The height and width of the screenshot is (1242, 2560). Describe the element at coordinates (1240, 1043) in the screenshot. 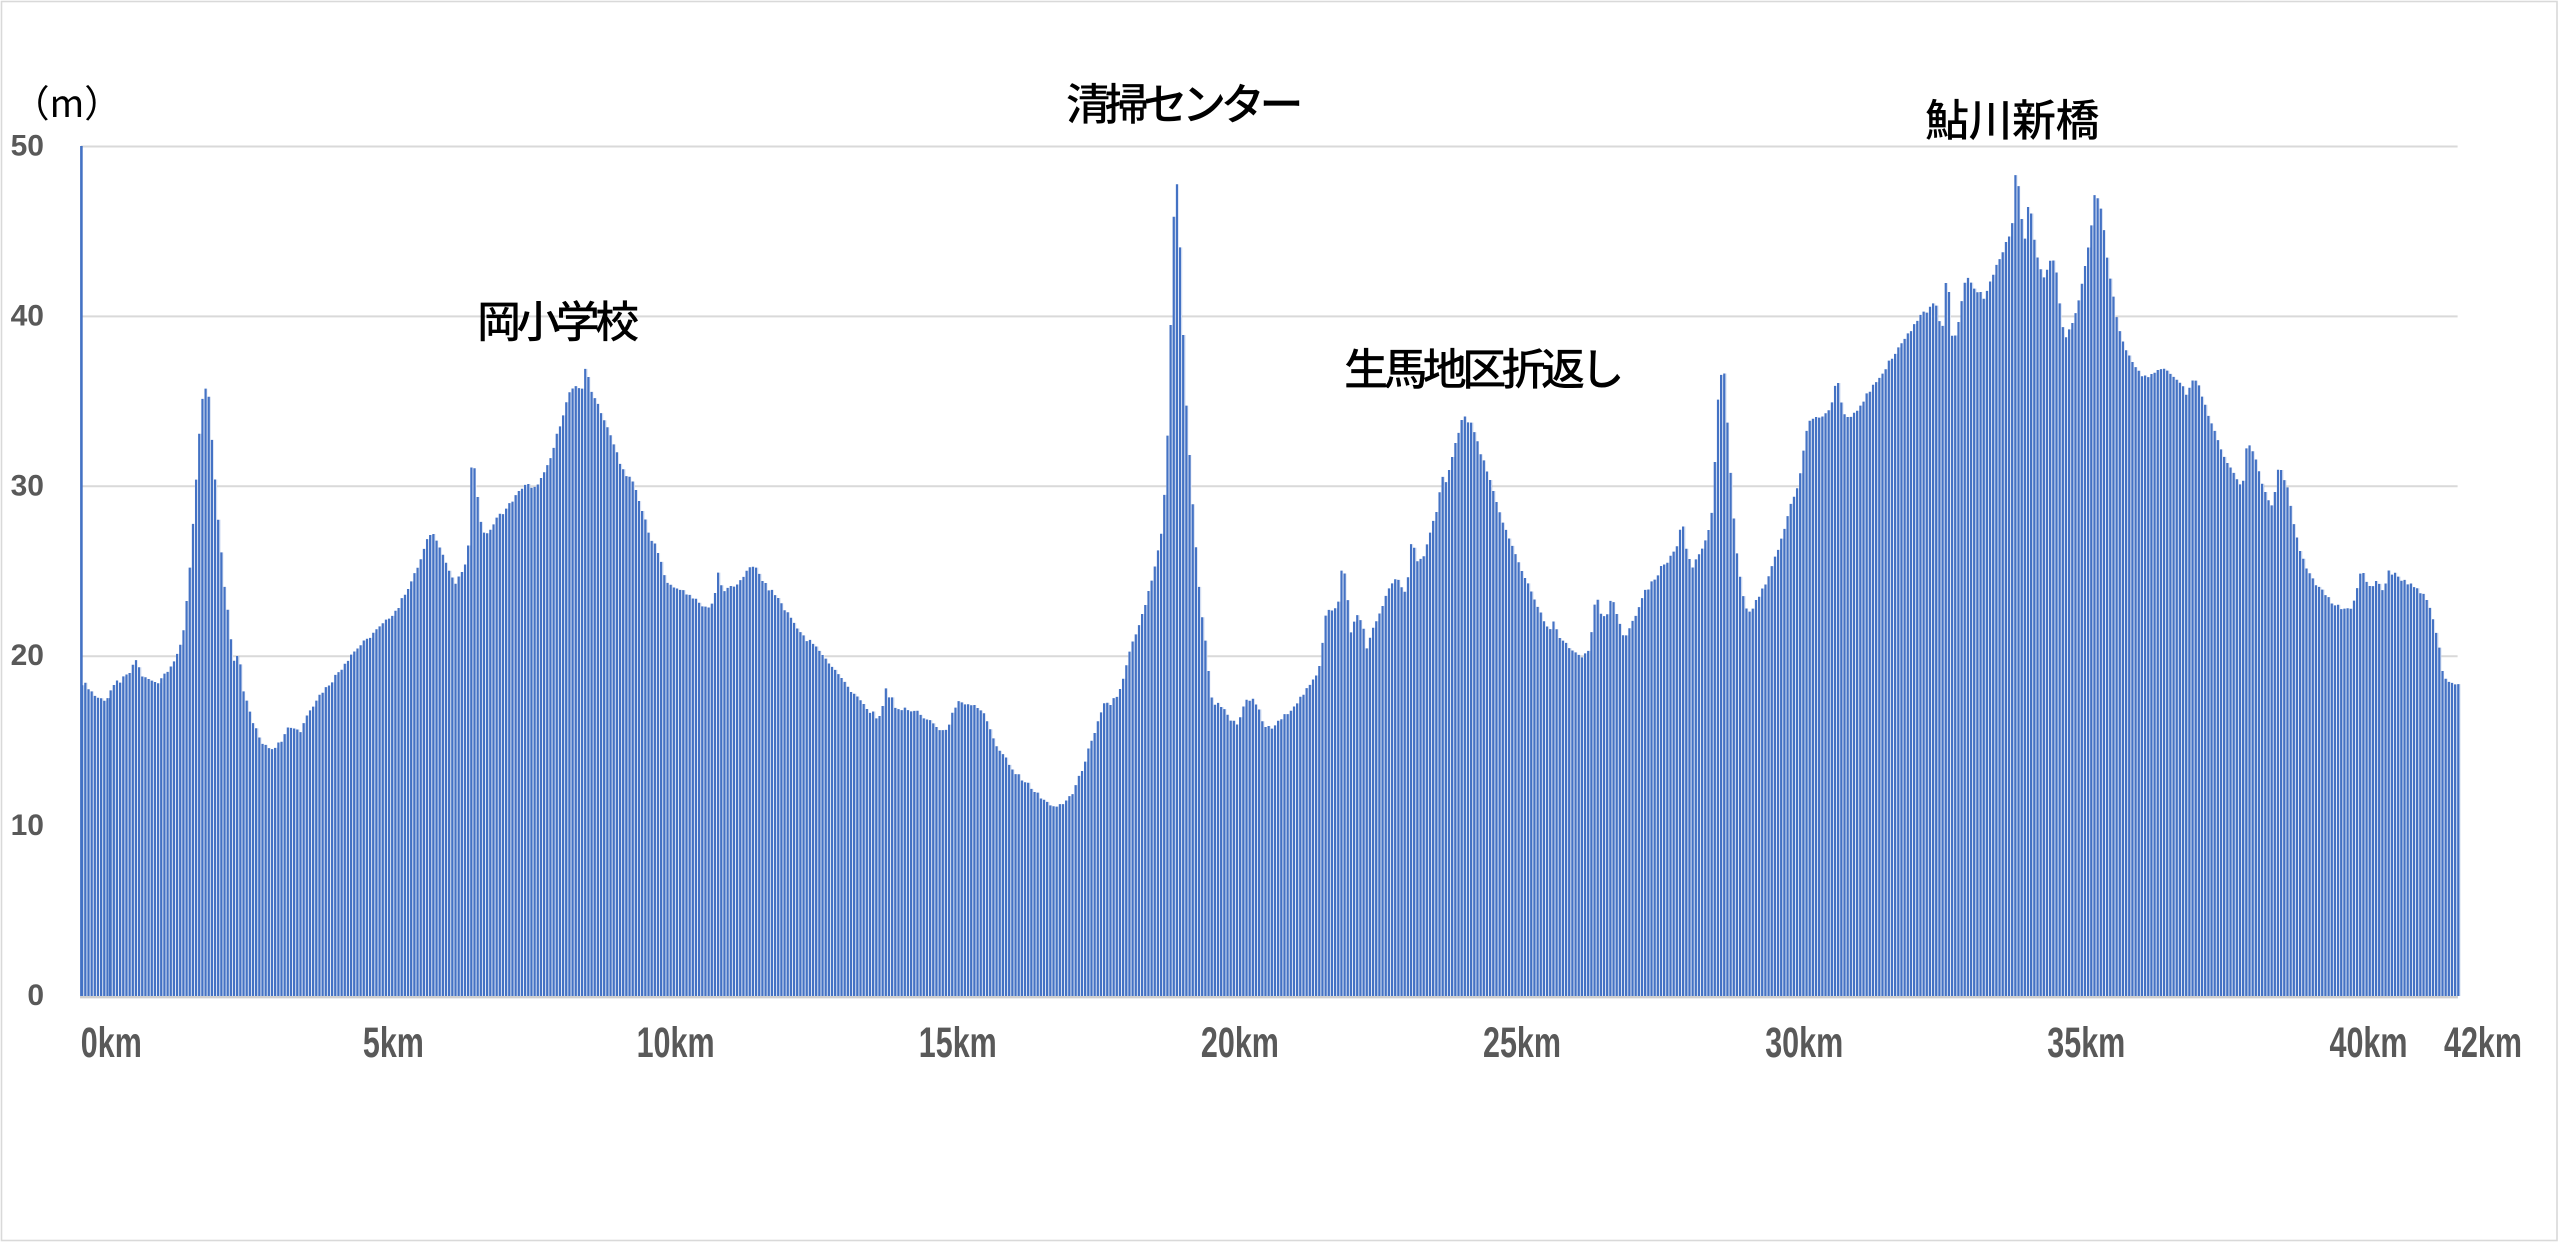

I see `svg-text: 20km` at that location.